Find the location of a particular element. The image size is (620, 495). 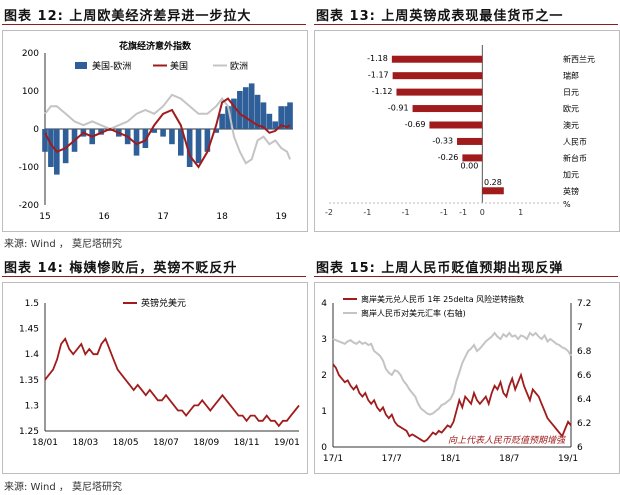

fig13-category-label: 欧元 is located at coordinates (571, 109).